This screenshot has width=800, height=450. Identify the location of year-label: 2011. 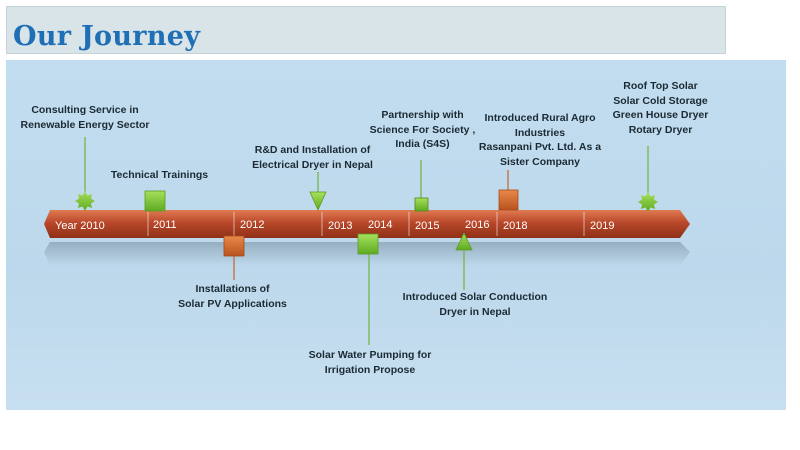
(165, 225).